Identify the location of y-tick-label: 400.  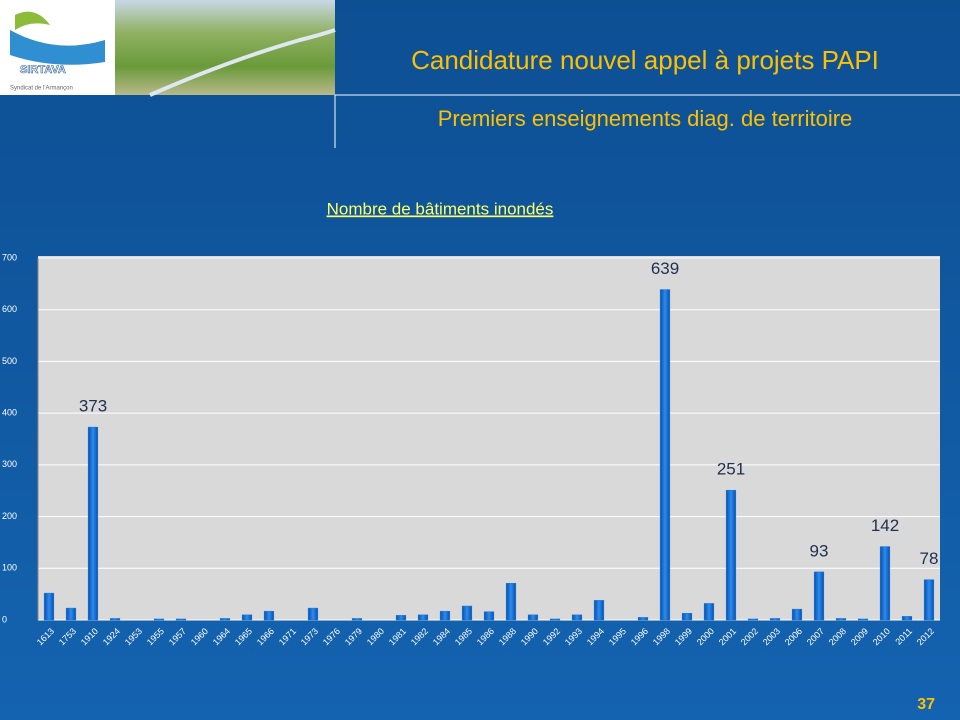
(9, 413).